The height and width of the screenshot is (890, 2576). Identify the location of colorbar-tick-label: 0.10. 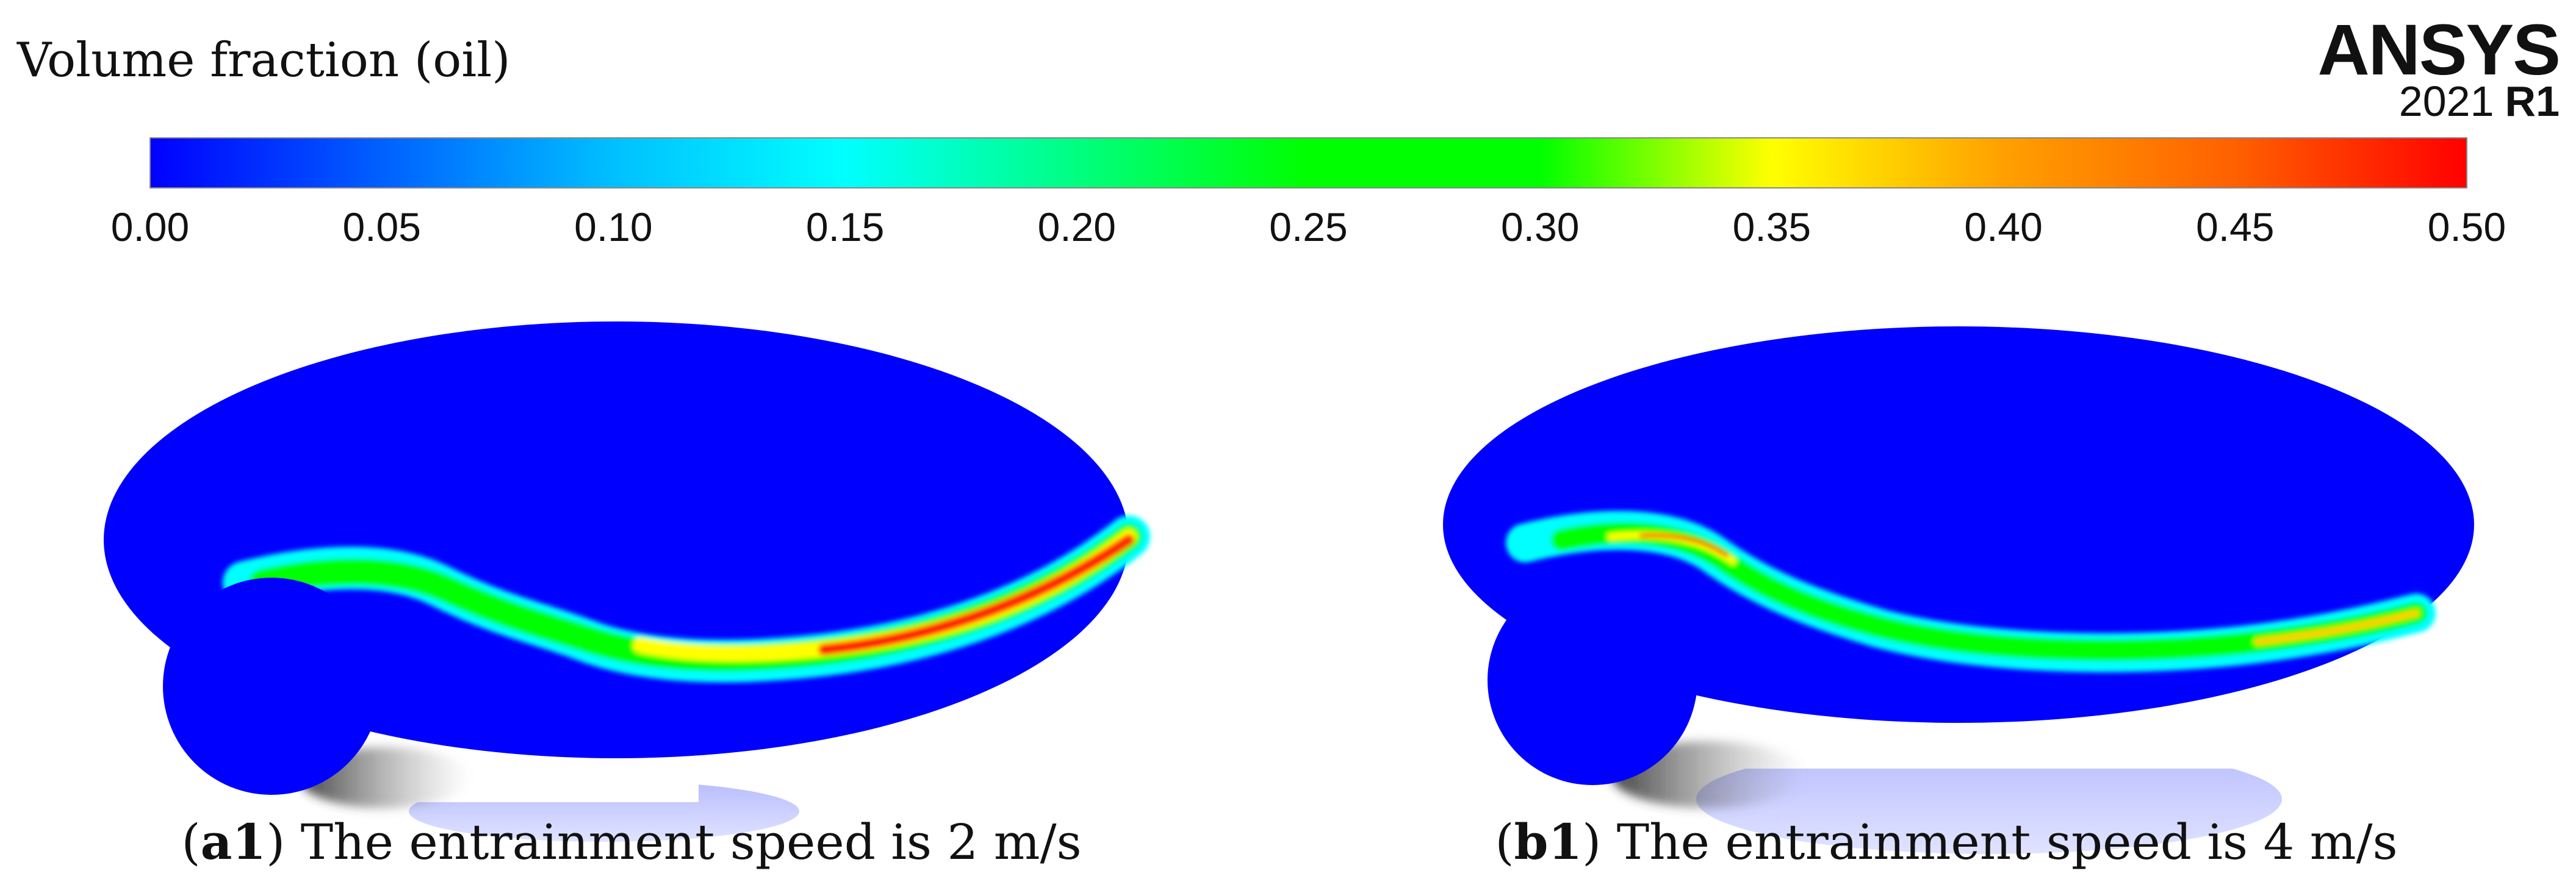
(613, 227).